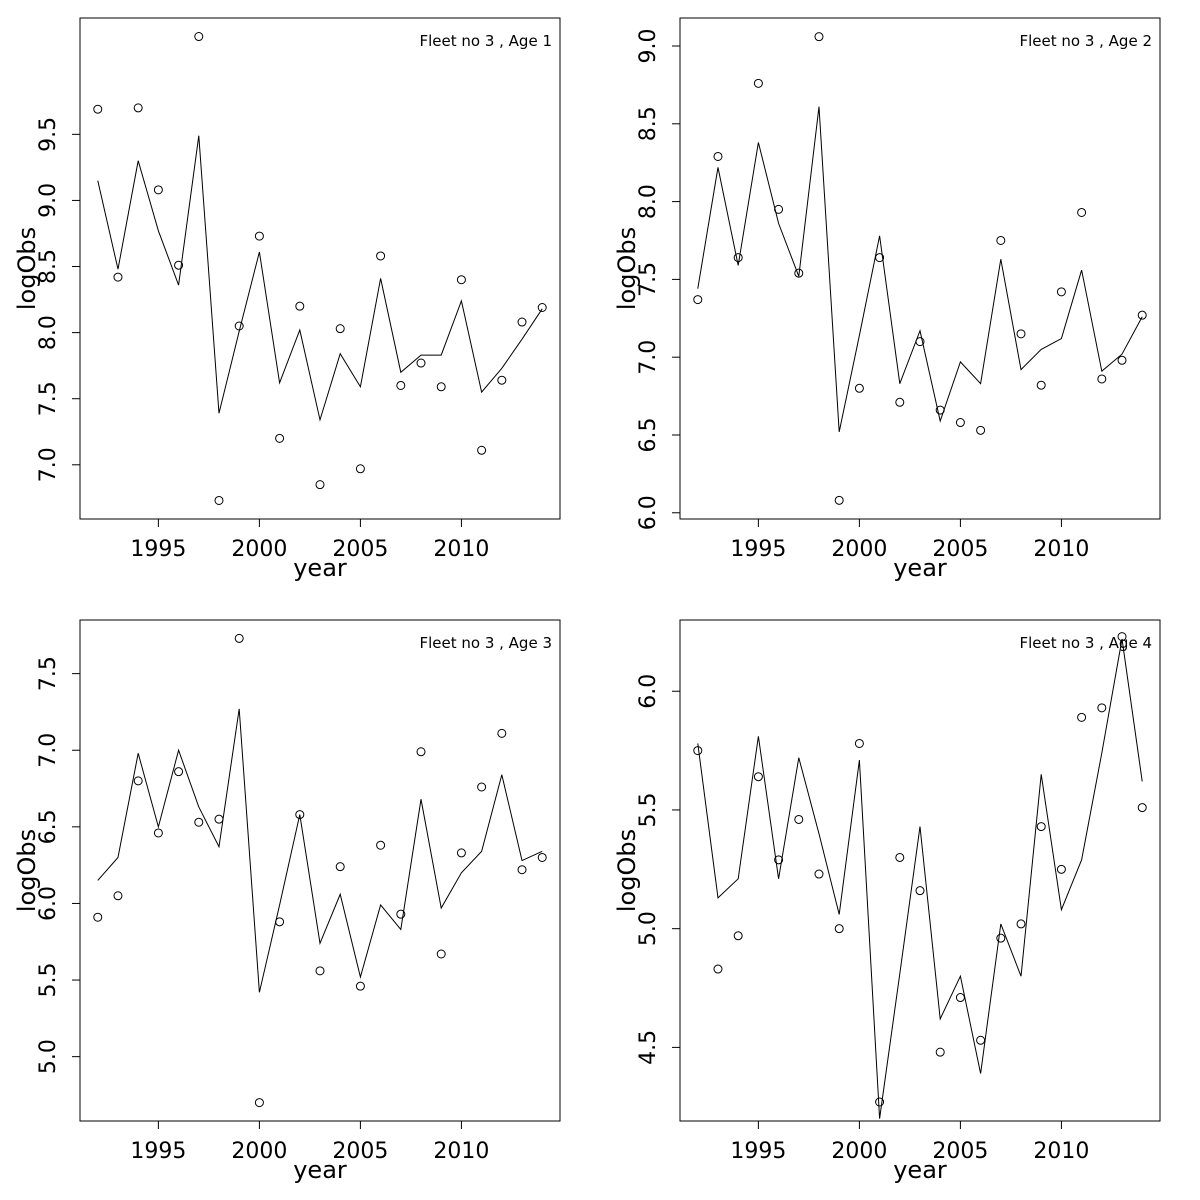  Describe the element at coordinates (485, 643) in the screenshot. I see `panel-title: Fleet no 3 , Age 3` at that location.